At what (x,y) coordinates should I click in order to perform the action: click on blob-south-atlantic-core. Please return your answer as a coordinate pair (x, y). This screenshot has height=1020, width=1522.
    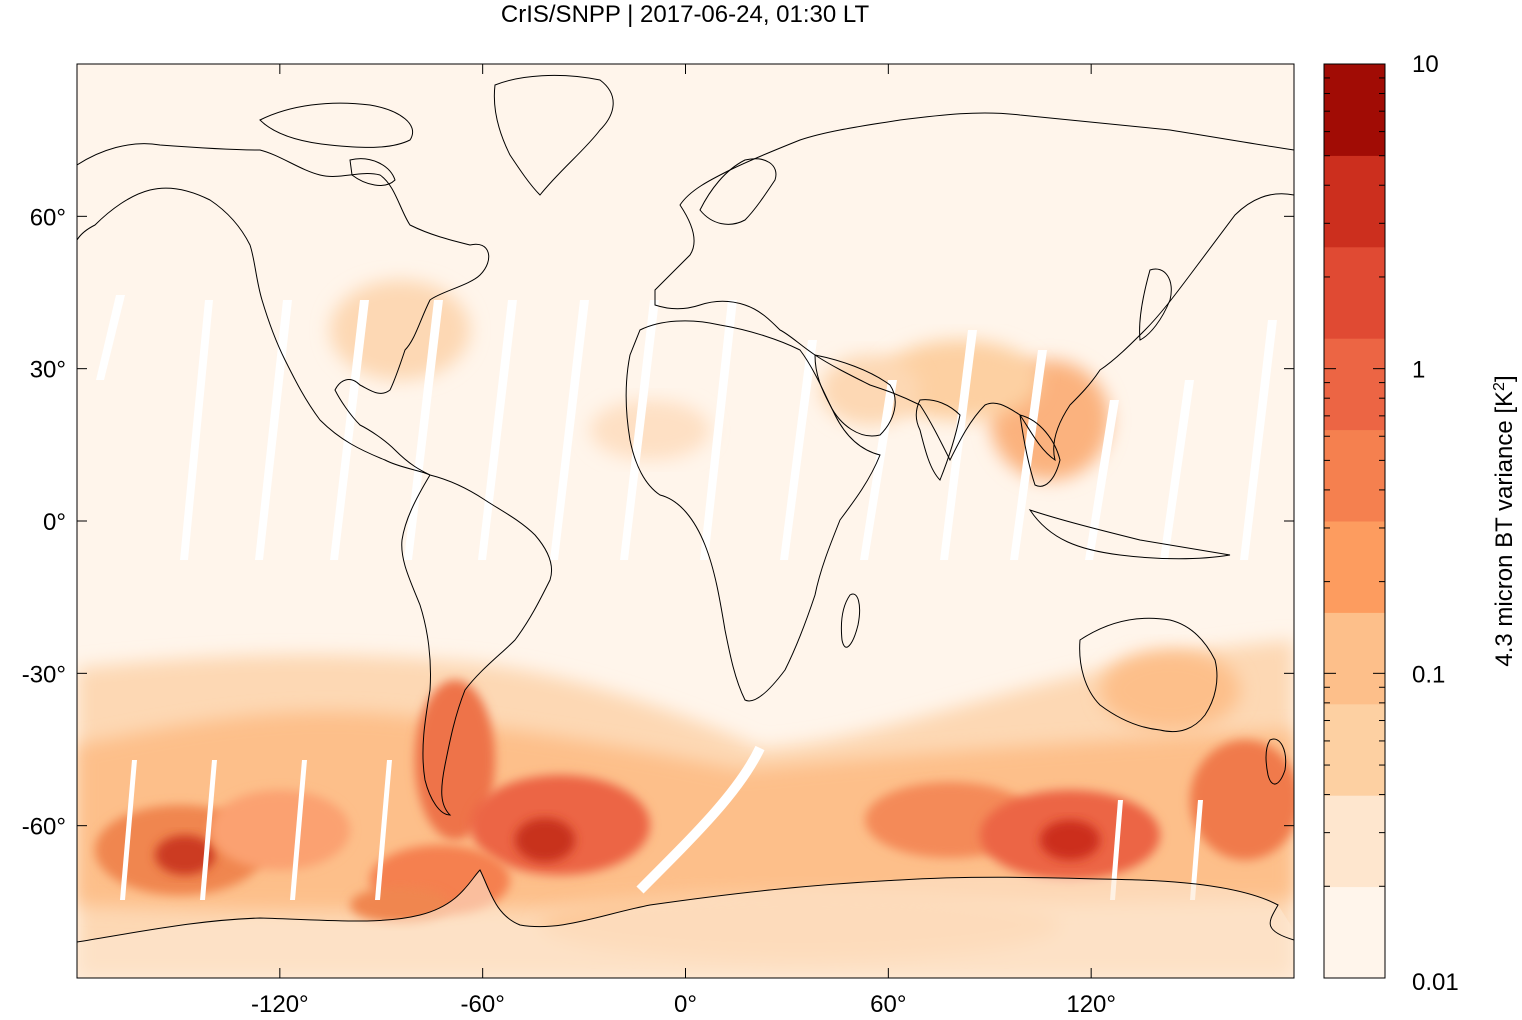
    Looking at the image, I should click on (545, 840).